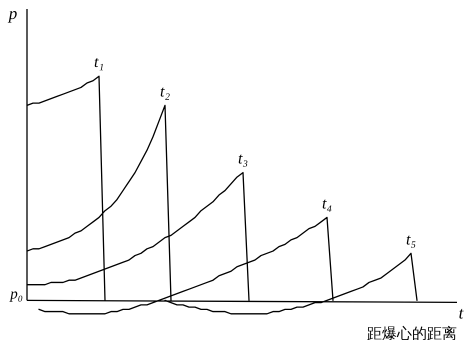 The height and width of the screenshot is (340, 466). I want to click on text: p₀, so click(16, 294).